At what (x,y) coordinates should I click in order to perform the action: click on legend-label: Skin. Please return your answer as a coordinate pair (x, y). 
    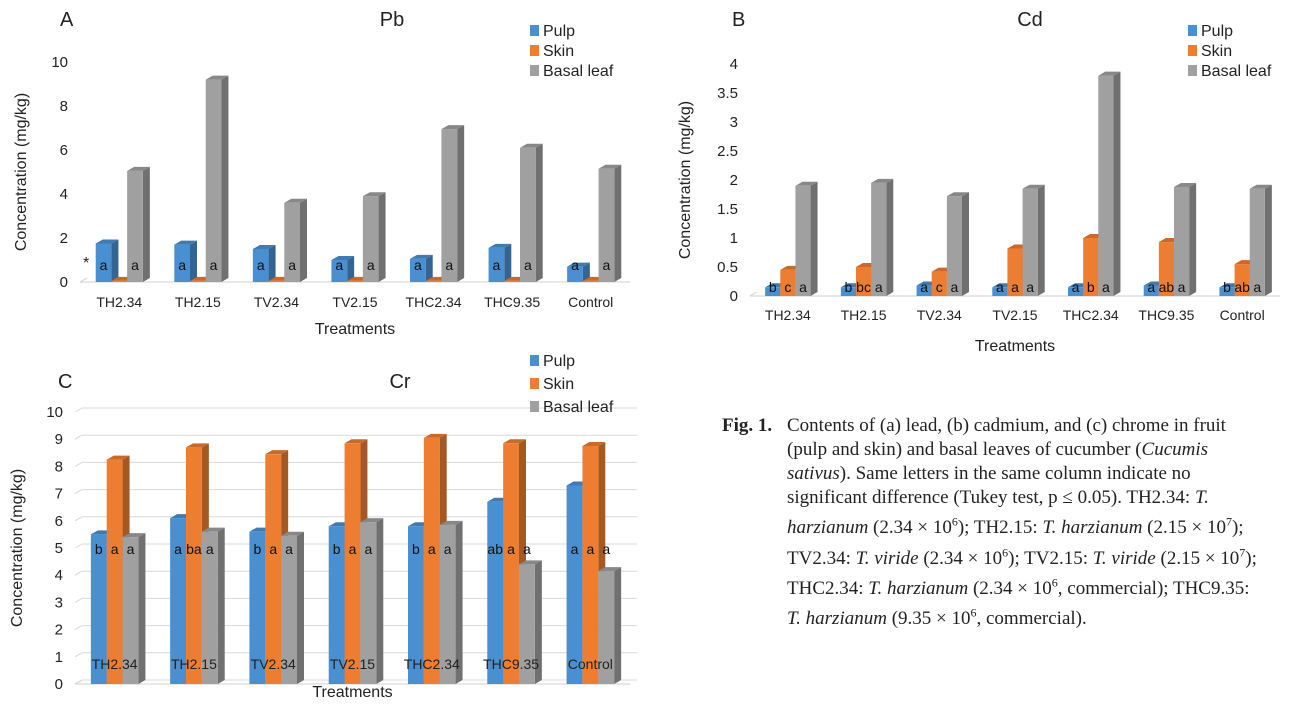
    Looking at the image, I should click on (558, 51).